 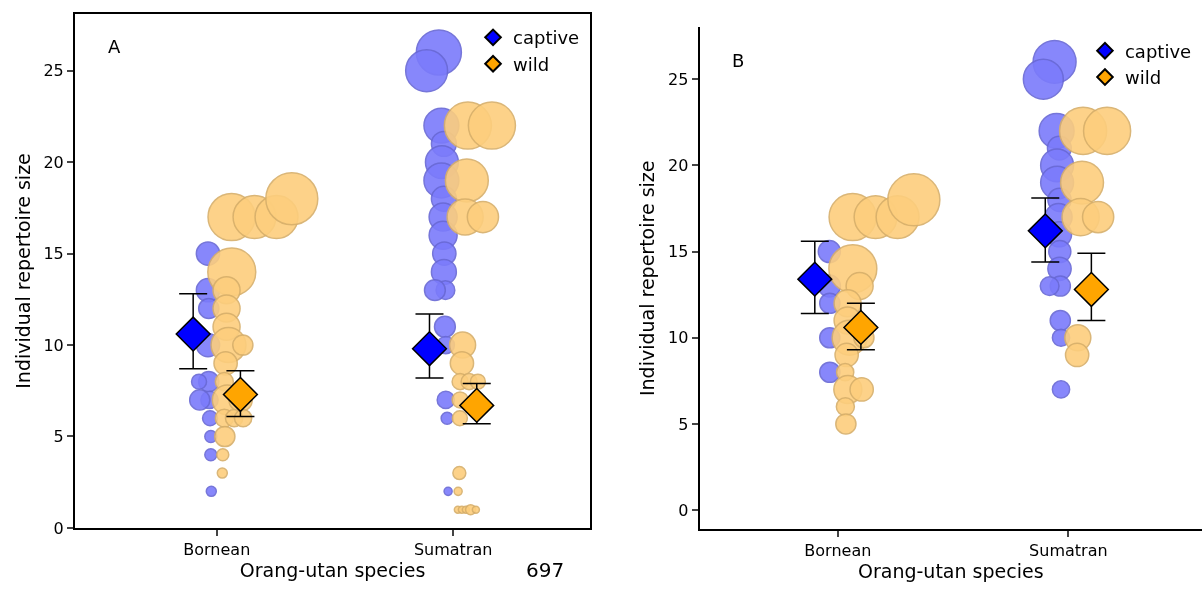 I want to click on text: 697, so click(x=545, y=570).